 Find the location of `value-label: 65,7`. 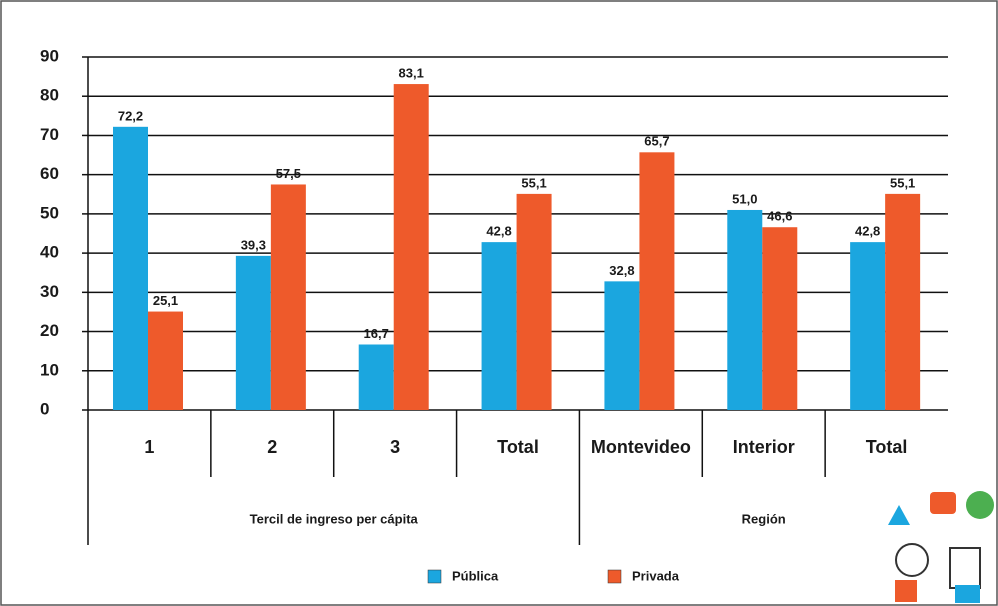

value-label: 65,7 is located at coordinates (656, 141).